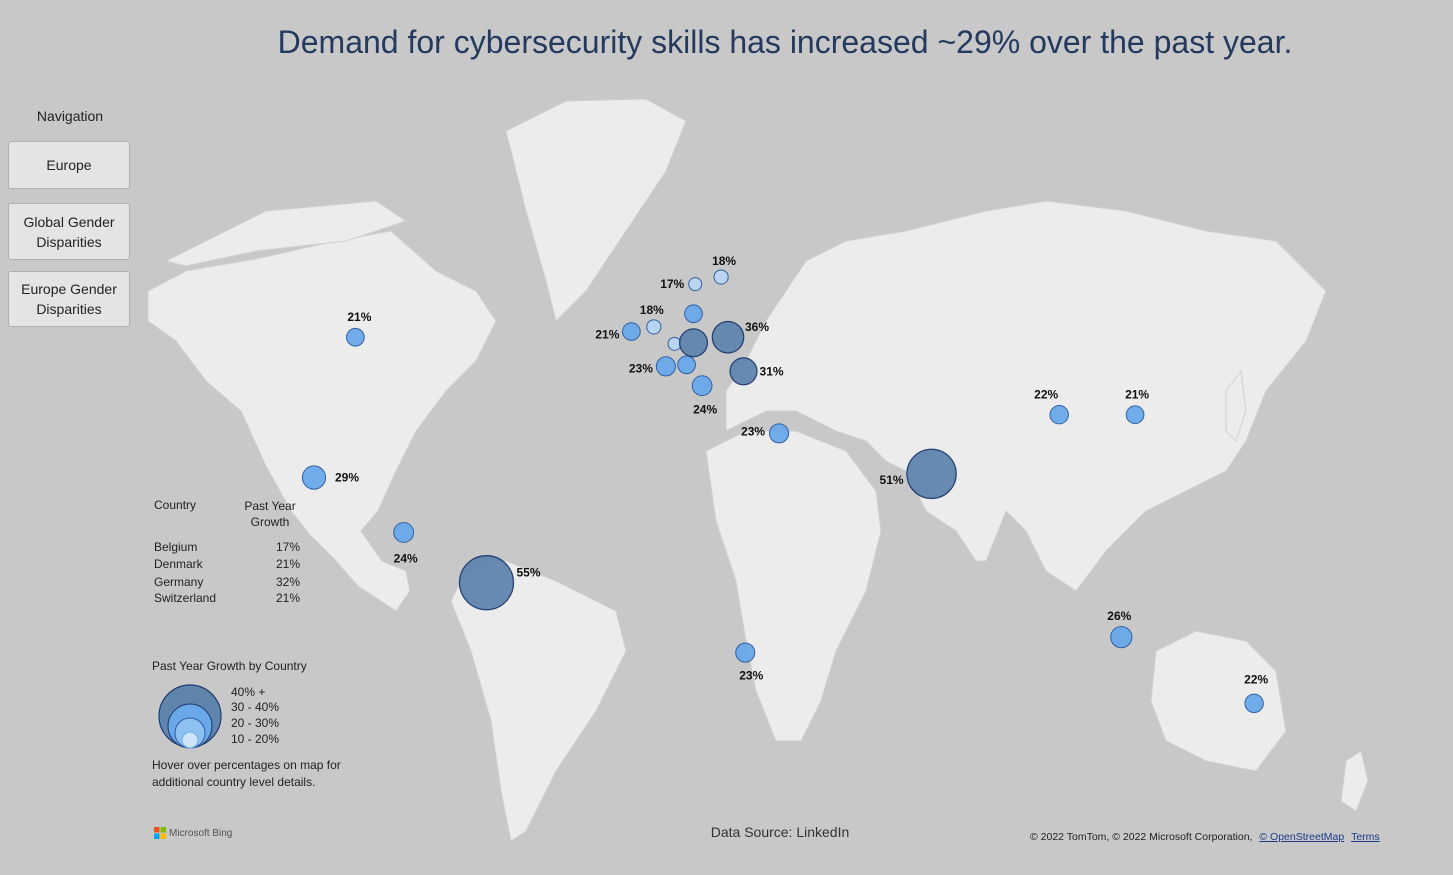 Image resolution: width=1453 pixels, height=875 pixels. I want to click on size-legend-label: 40% +, so click(248, 692).